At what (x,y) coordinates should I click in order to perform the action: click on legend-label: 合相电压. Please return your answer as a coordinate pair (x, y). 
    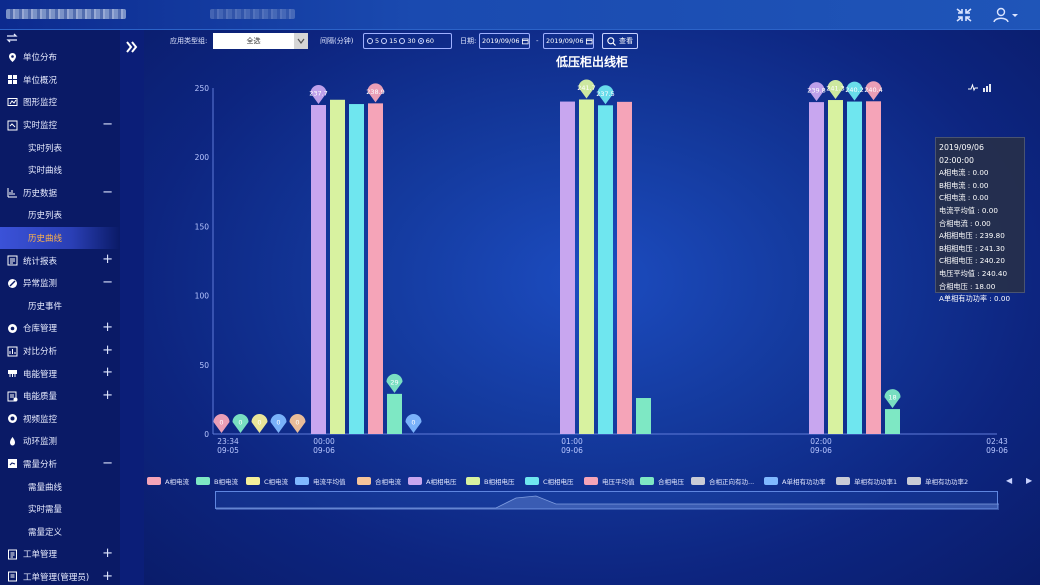
    Looking at the image, I should click on (671, 482).